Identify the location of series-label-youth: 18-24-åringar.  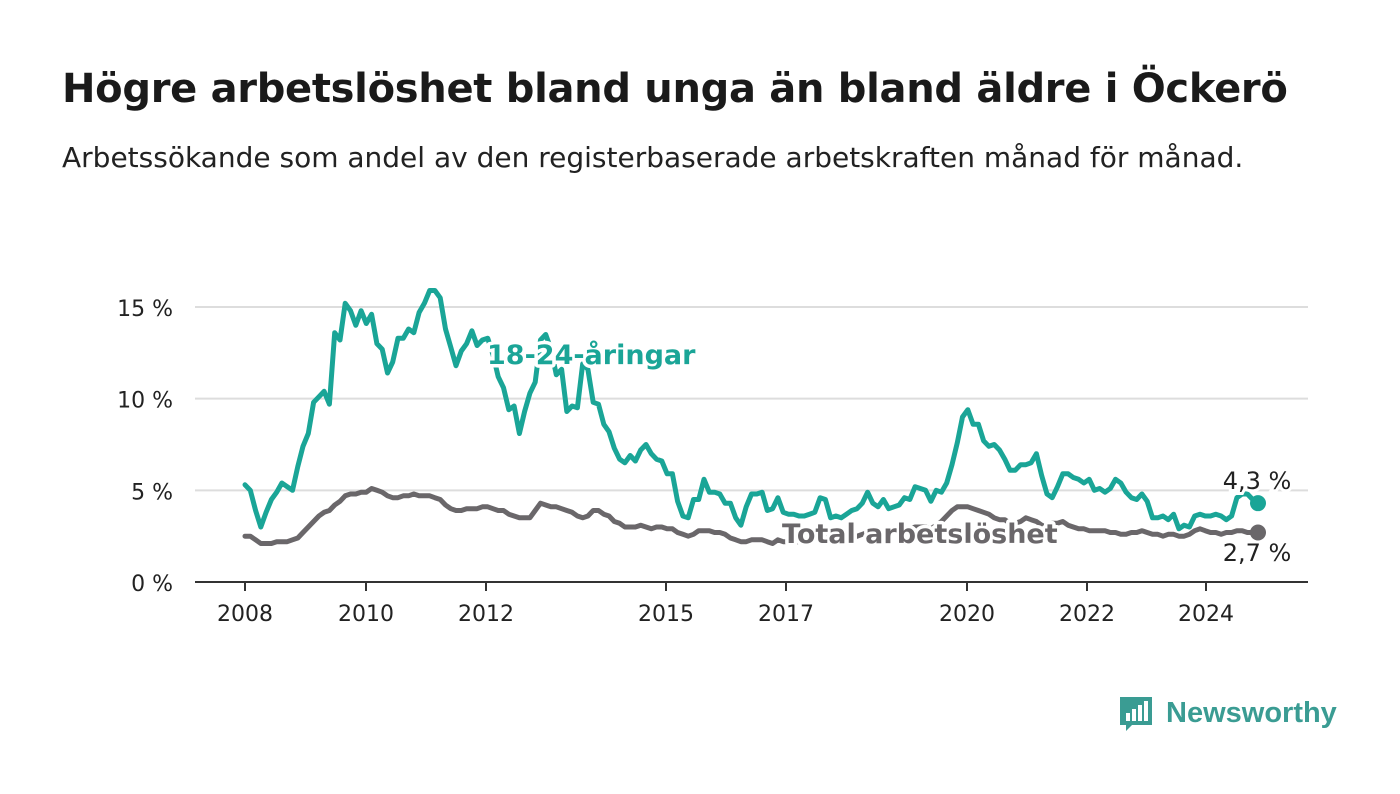
(591, 355).